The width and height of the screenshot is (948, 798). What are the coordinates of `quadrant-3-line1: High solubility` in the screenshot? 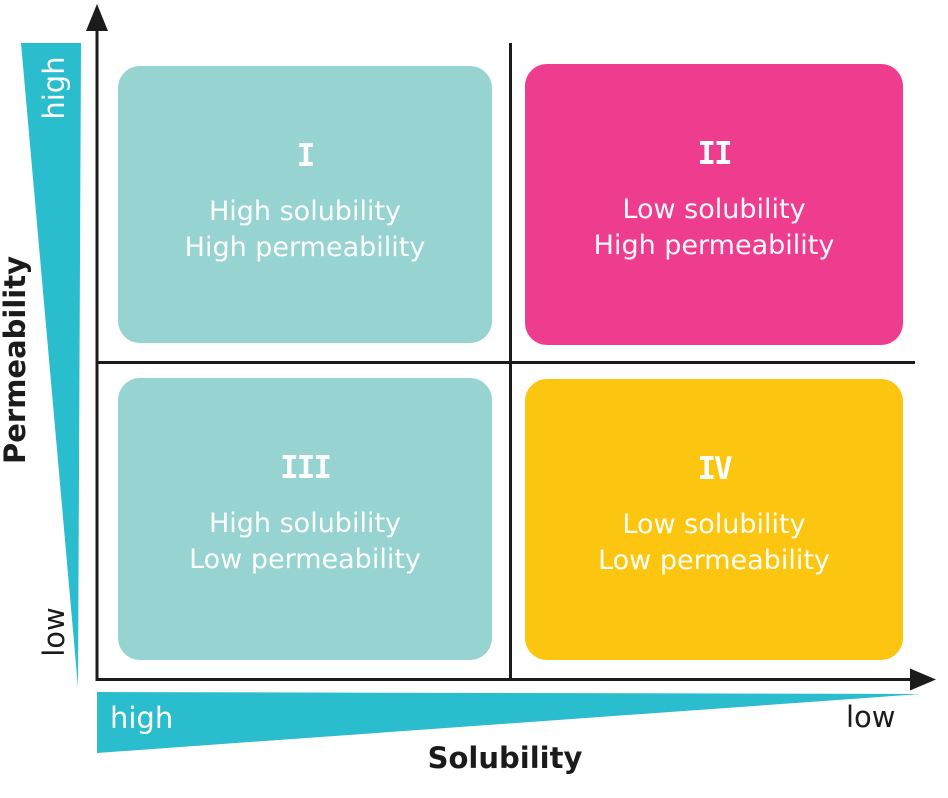 It's located at (305, 523).